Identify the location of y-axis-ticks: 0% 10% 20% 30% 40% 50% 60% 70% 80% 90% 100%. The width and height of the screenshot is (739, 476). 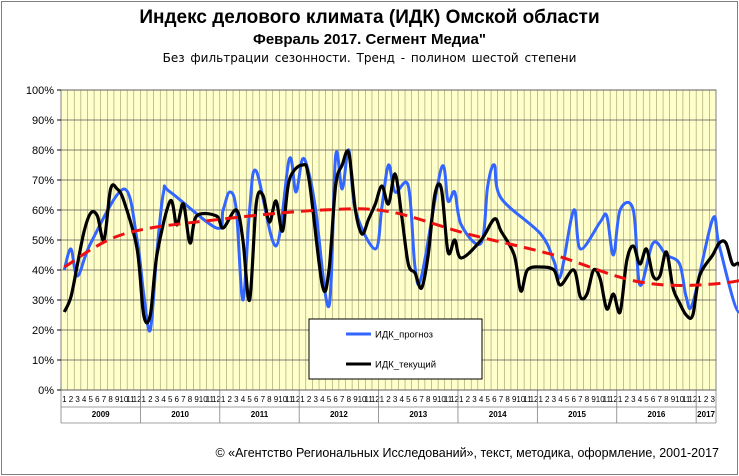
(43, 241).